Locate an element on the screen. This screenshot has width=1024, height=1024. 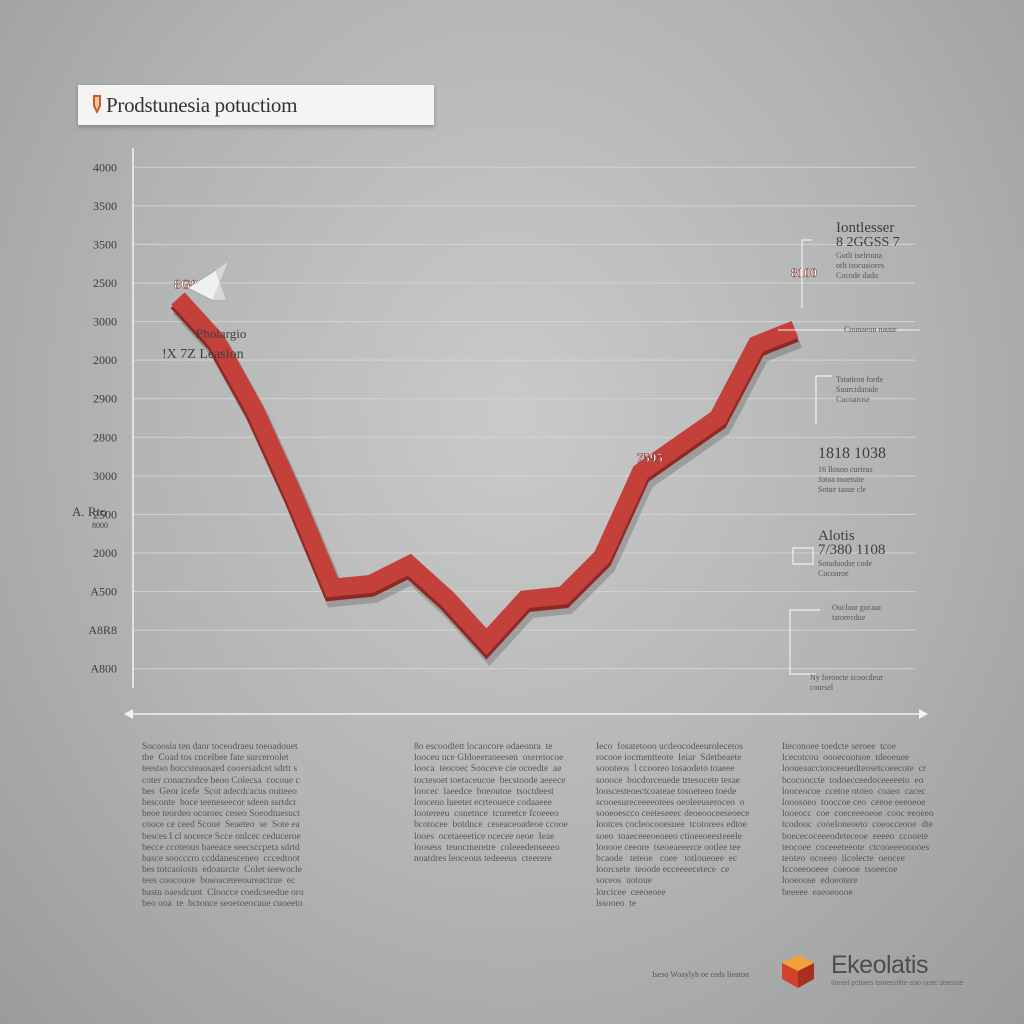
side-note-sub: 8 2GGSS 7 is located at coordinates (868, 242).